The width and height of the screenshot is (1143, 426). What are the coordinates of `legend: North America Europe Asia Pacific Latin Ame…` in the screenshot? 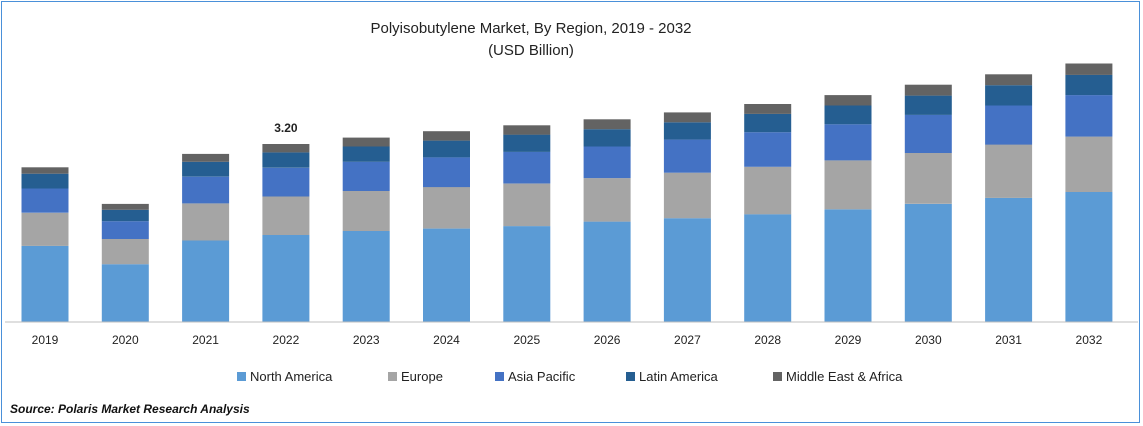 It's located at (570, 376).